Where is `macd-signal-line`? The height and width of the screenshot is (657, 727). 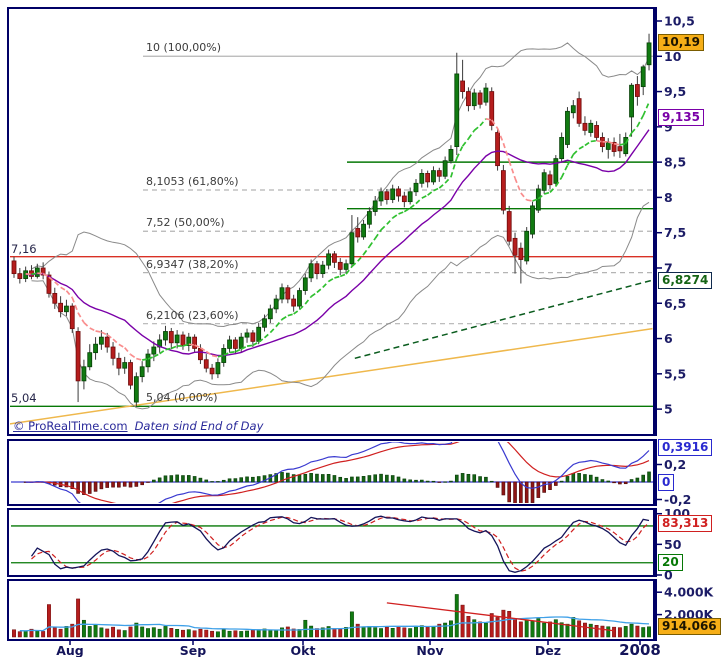
macd-signal-line is located at coordinates (337, 472).